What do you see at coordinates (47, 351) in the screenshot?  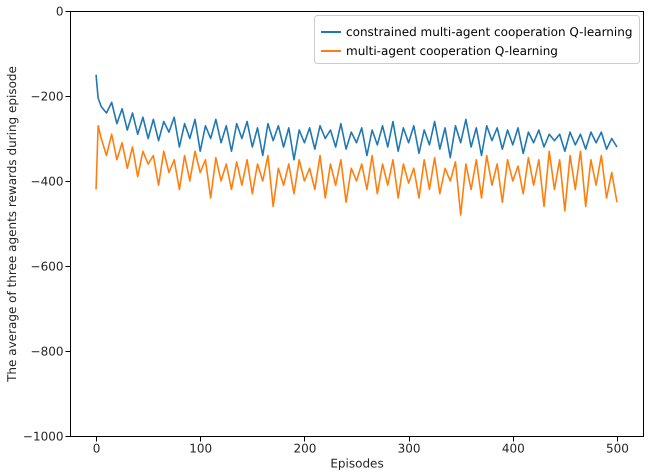 I see `y-tick-label: −800` at bounding box center [47, 351].